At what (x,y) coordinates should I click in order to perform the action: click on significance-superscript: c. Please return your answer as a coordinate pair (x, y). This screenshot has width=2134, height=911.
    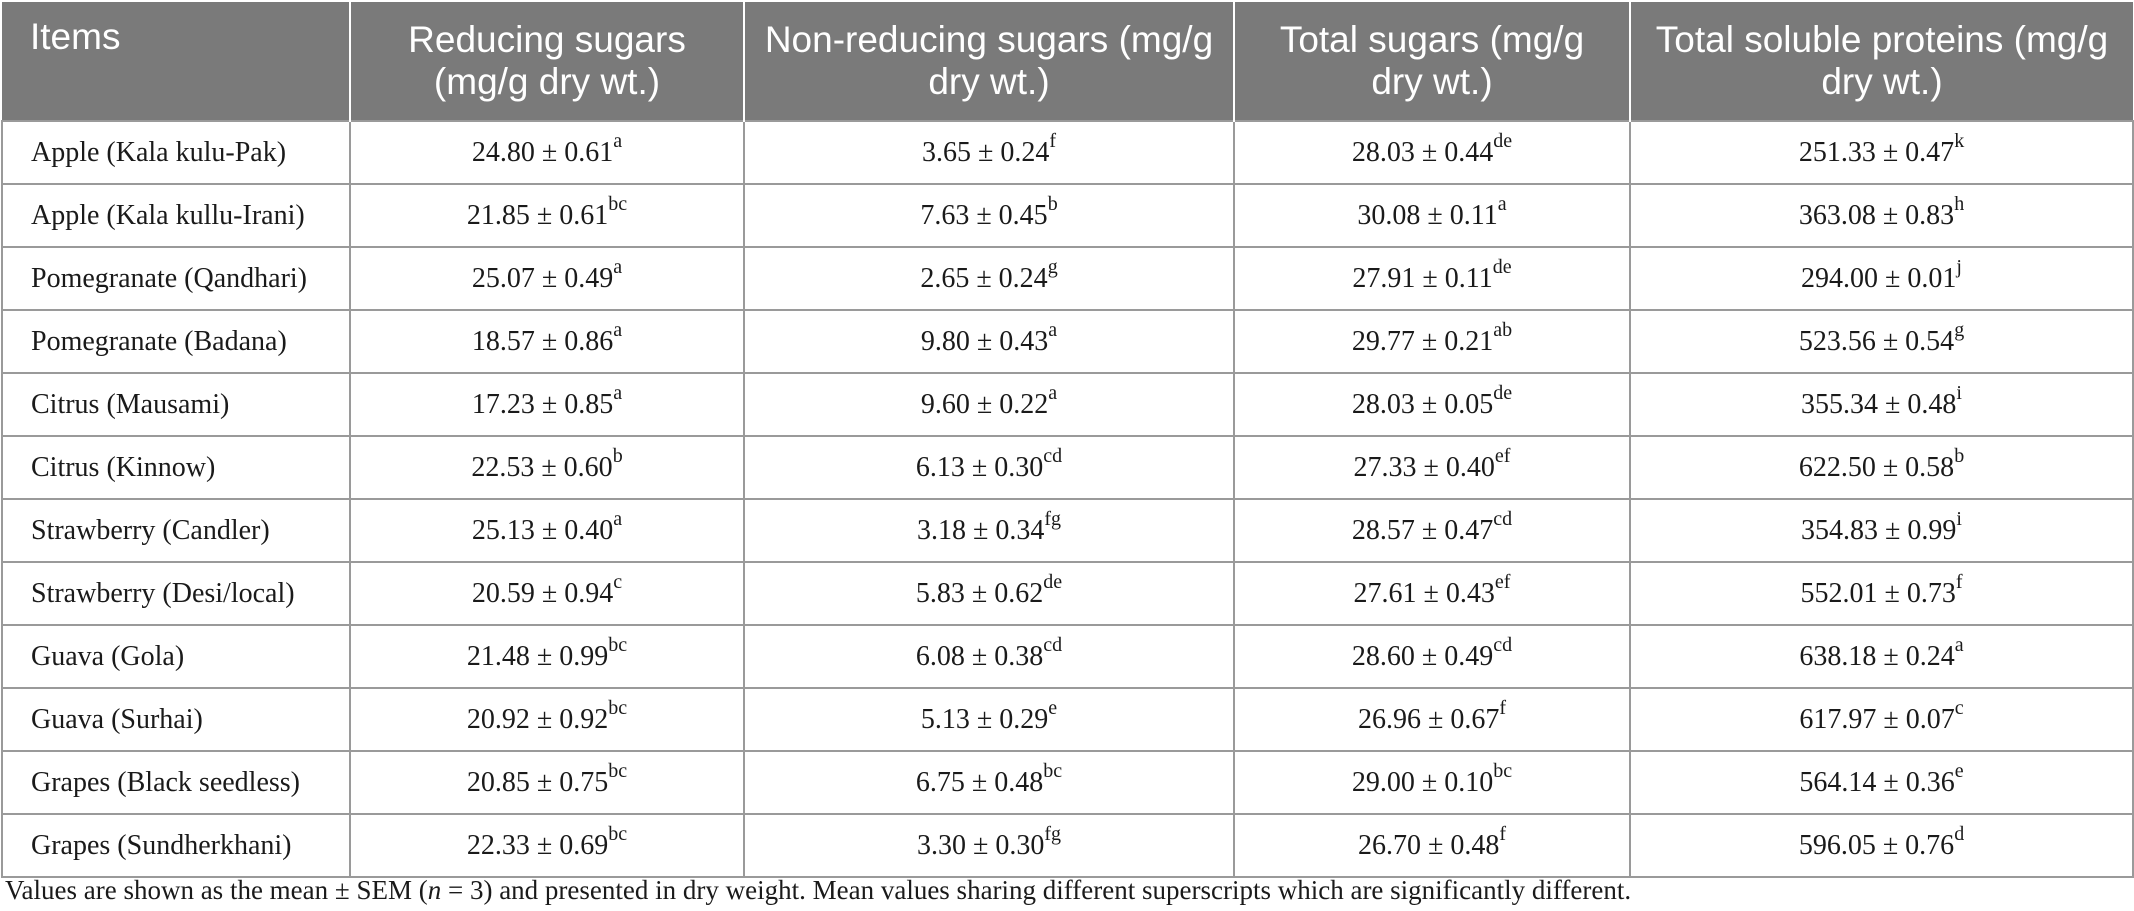
    Looking at the image, I should click on (1959, 708).